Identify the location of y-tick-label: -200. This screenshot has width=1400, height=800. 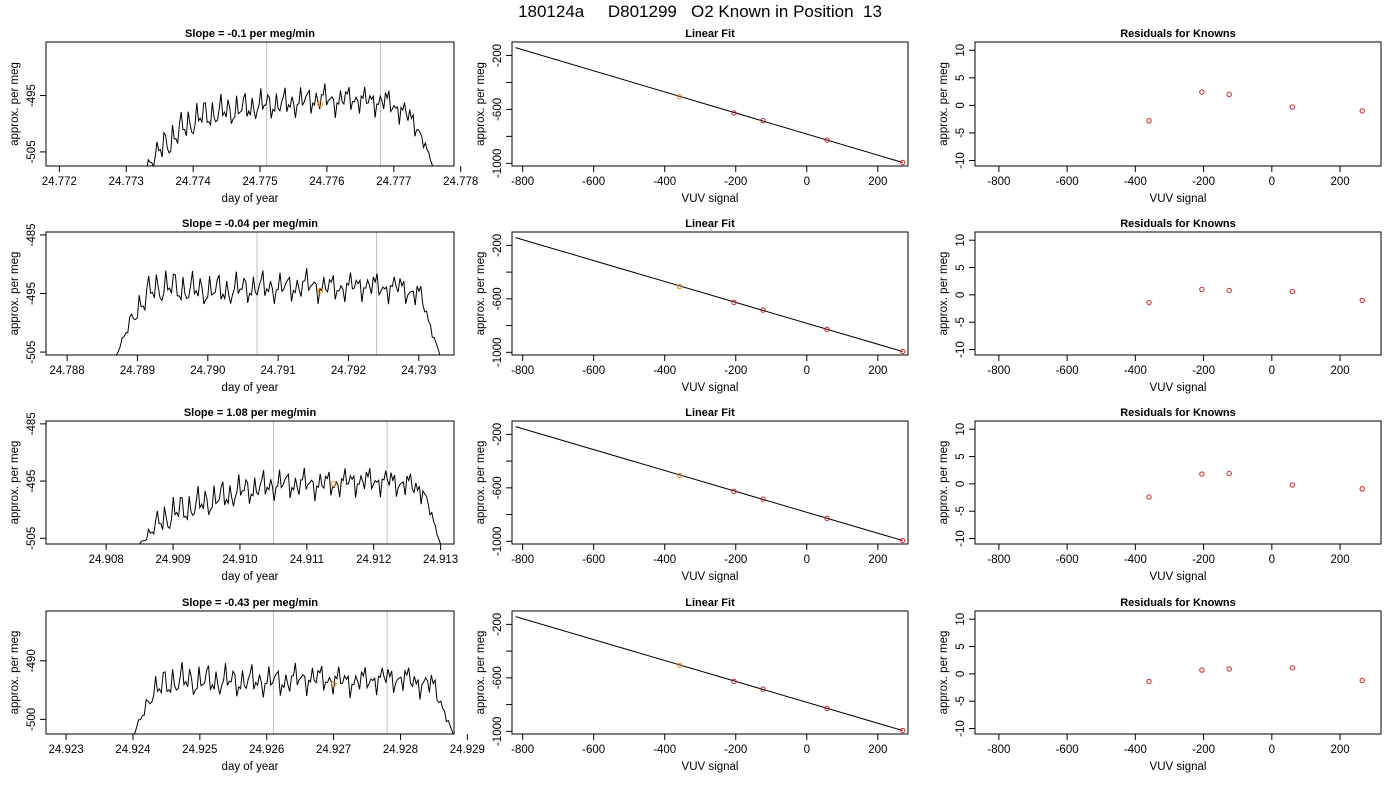
(498, 624).